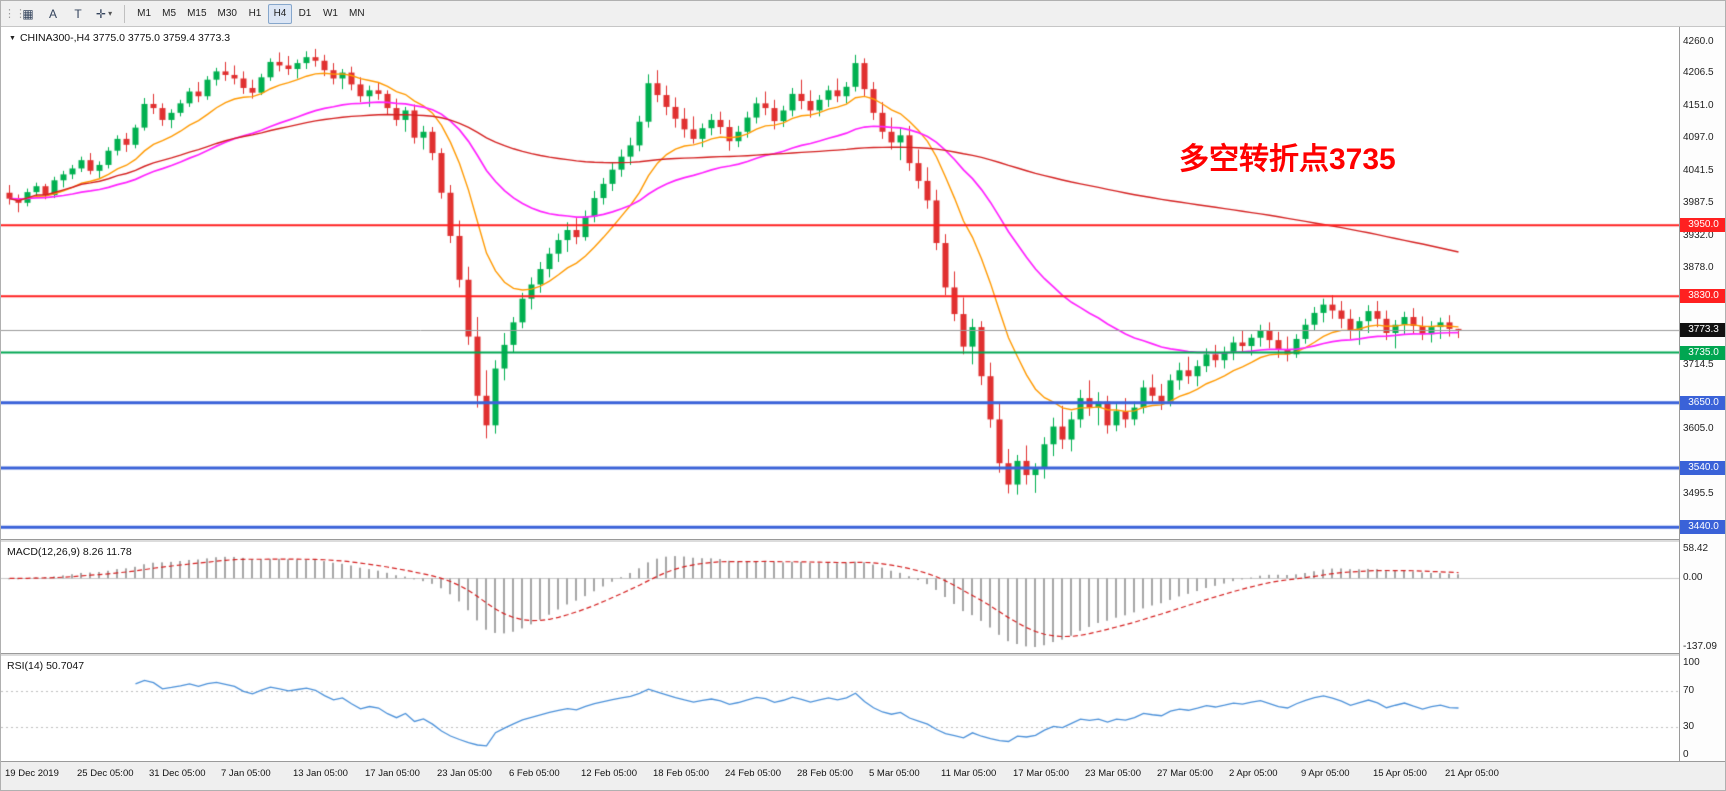 Image resolution: width=1726 pixels, height=791 pixels. I want to click on time-tick-label: 17 Mar 05:00, so click(1041, 773).